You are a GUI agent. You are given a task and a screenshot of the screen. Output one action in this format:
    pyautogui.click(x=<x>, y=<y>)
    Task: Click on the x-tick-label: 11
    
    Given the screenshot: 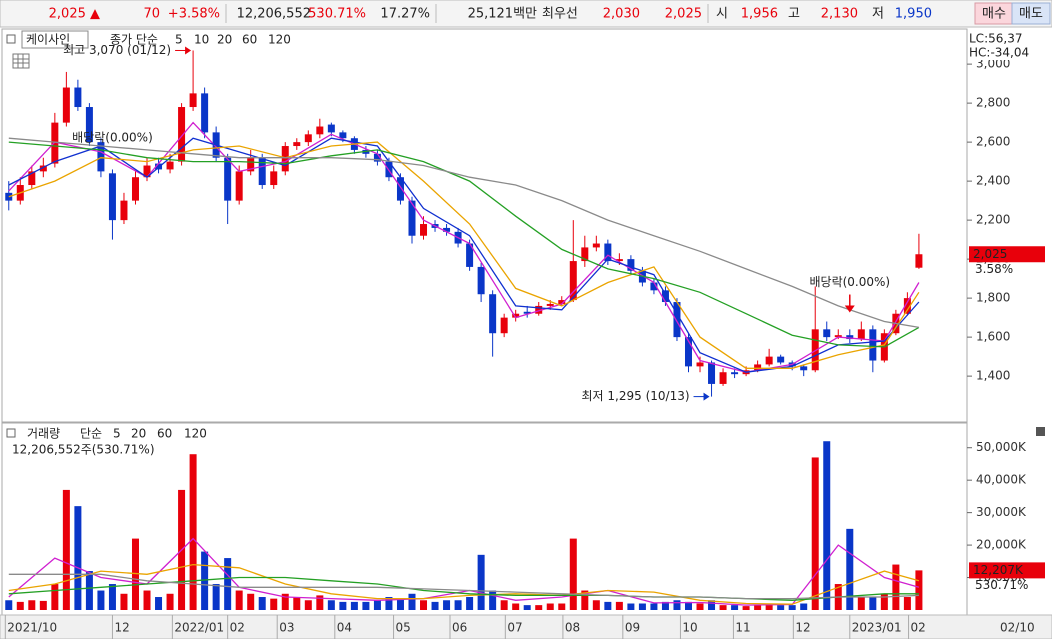 What is the action you would take?
    pyautogui.click(x=742, y=628)
    